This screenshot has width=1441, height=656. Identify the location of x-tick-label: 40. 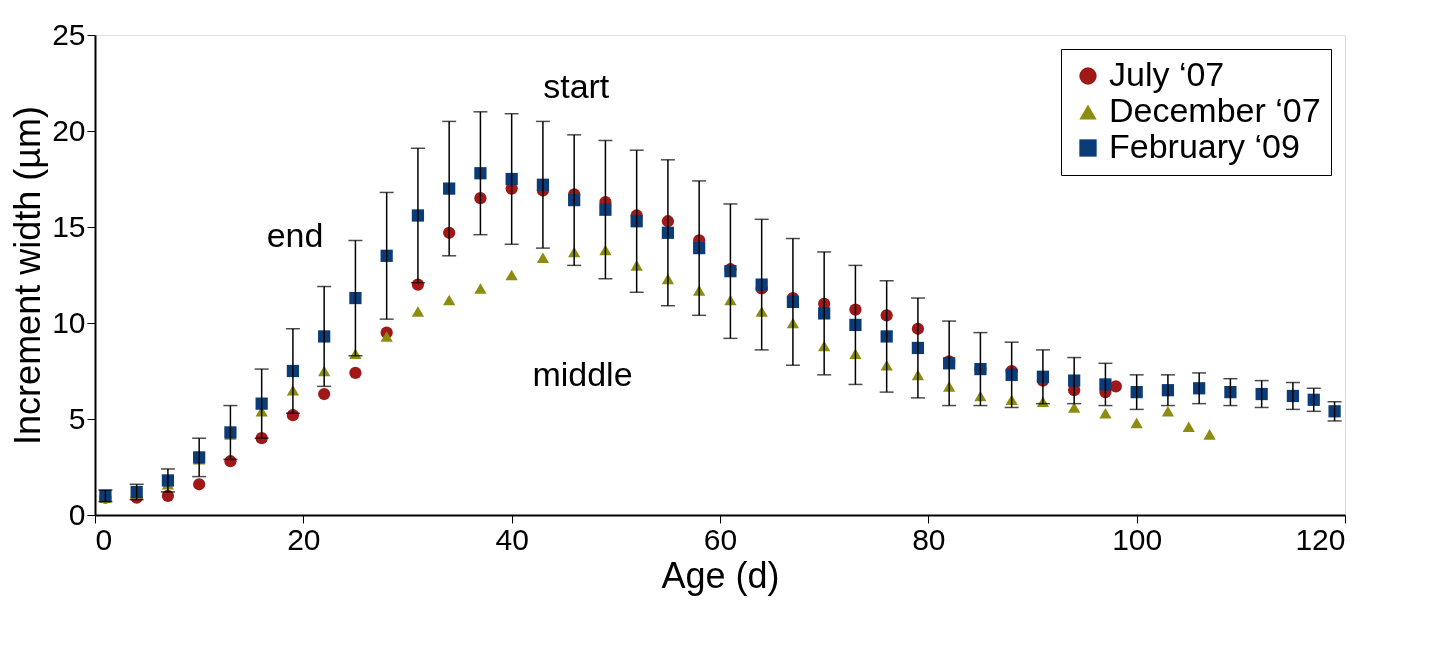
(512, 539).